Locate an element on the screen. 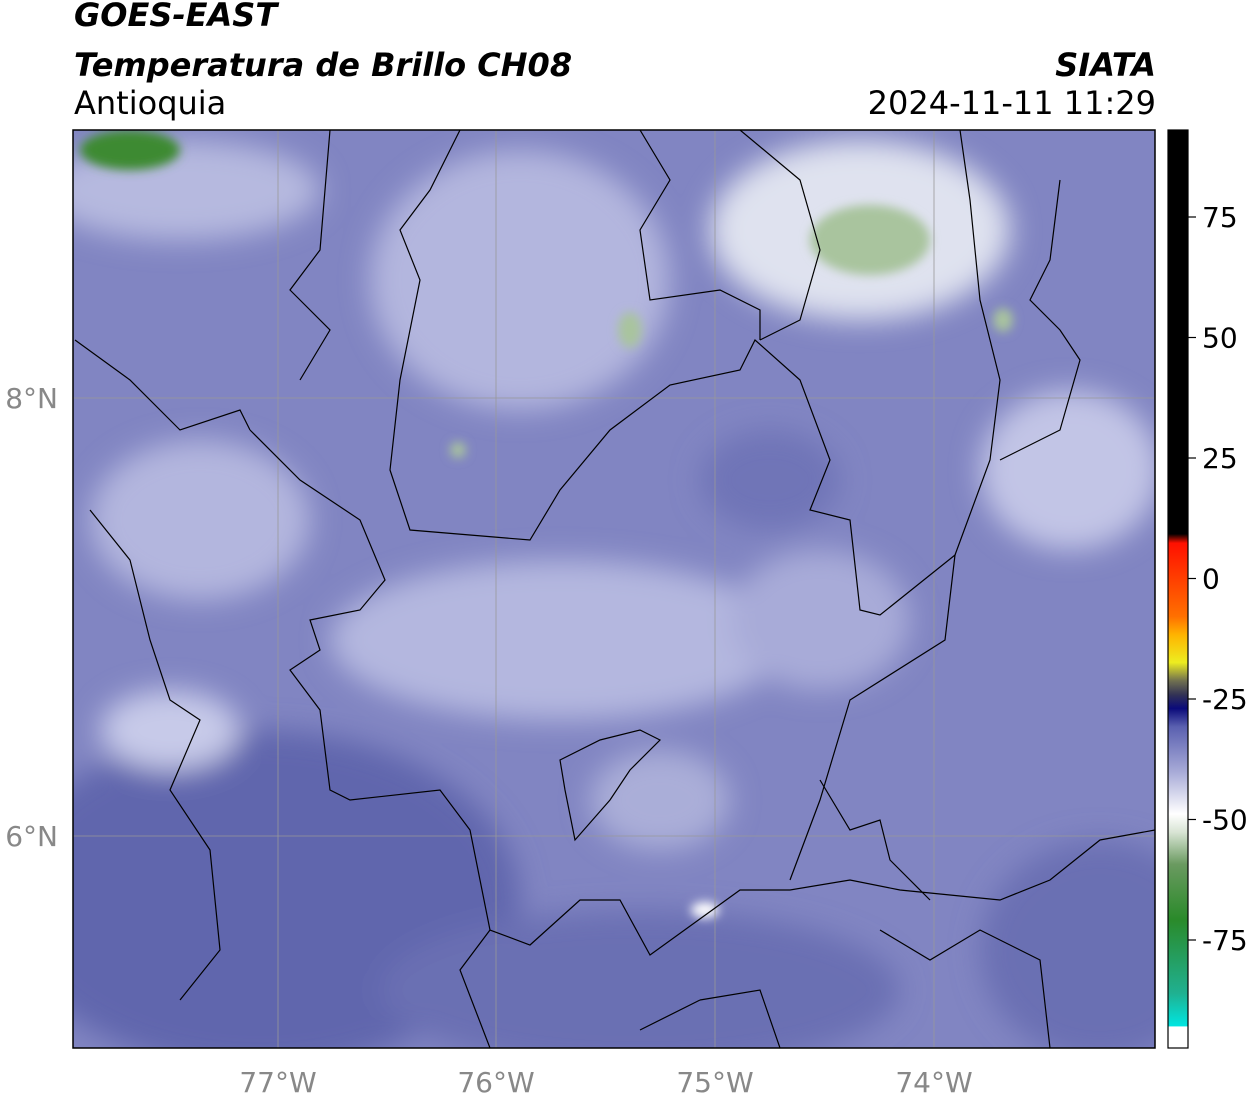 The image size is (1252, 1099). product-title: Temperatura de Brillo CH08 is located at coordinates (323, 65).